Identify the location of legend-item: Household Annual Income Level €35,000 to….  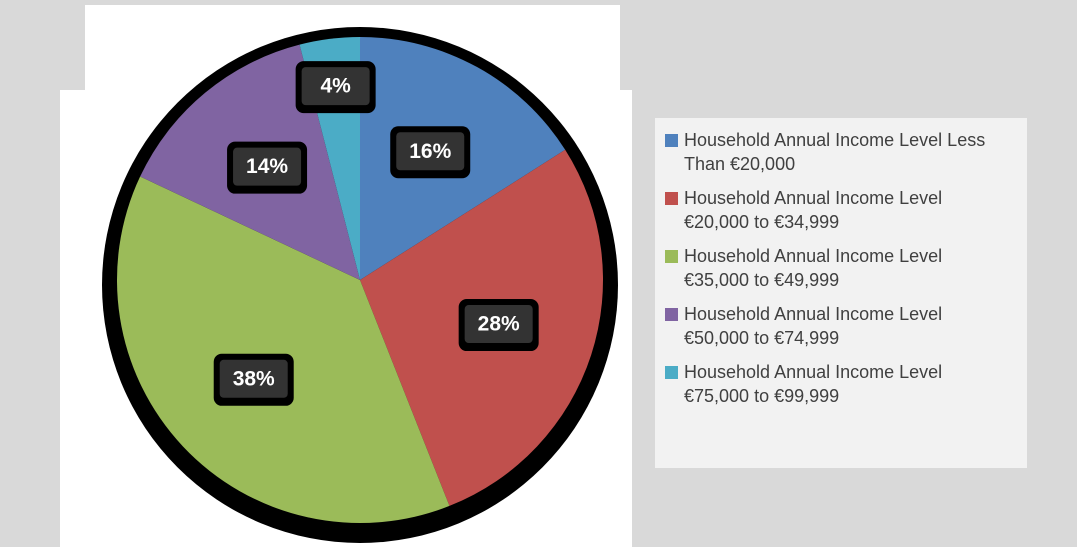
(841, 268).